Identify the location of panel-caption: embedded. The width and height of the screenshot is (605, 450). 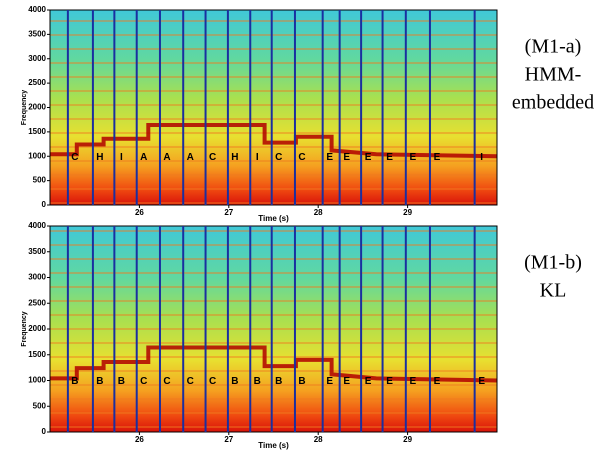
(553, 103).